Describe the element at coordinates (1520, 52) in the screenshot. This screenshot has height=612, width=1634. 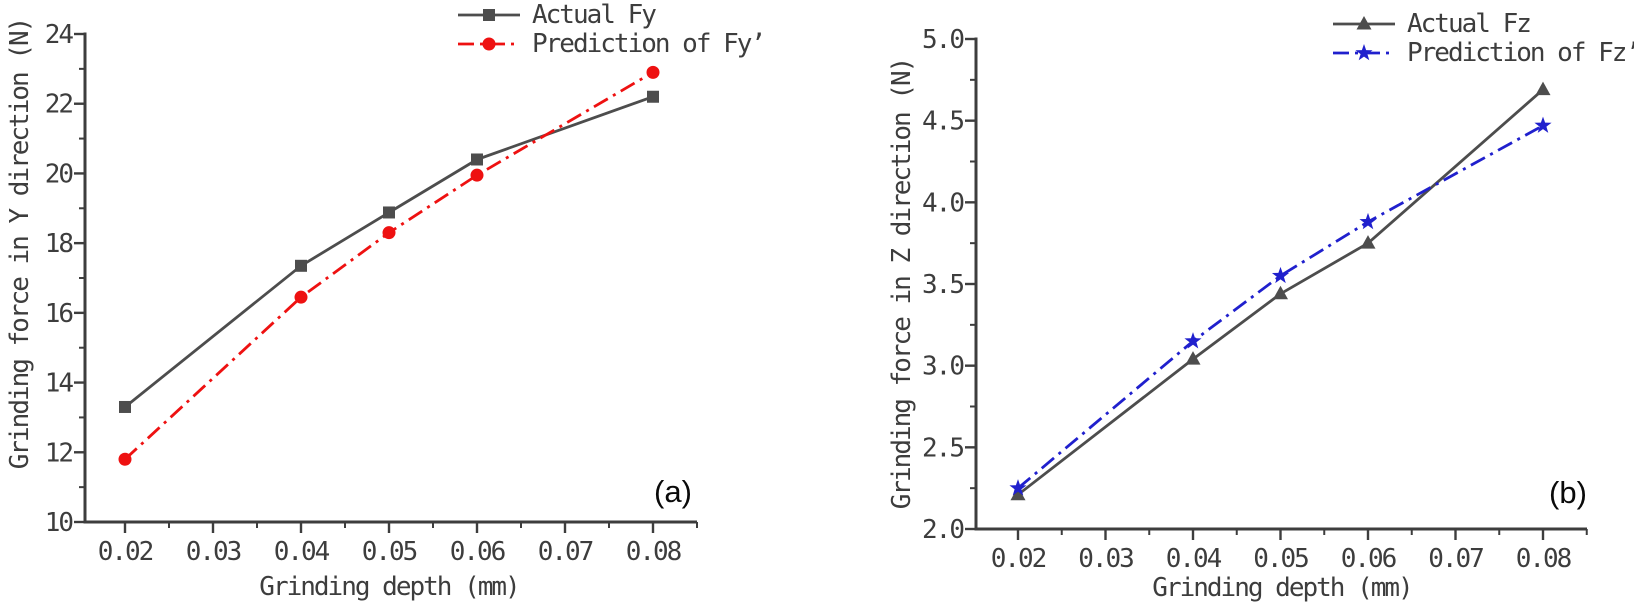
I see `legend-label-prediction-fz: Prediction of Fz’` at that location.